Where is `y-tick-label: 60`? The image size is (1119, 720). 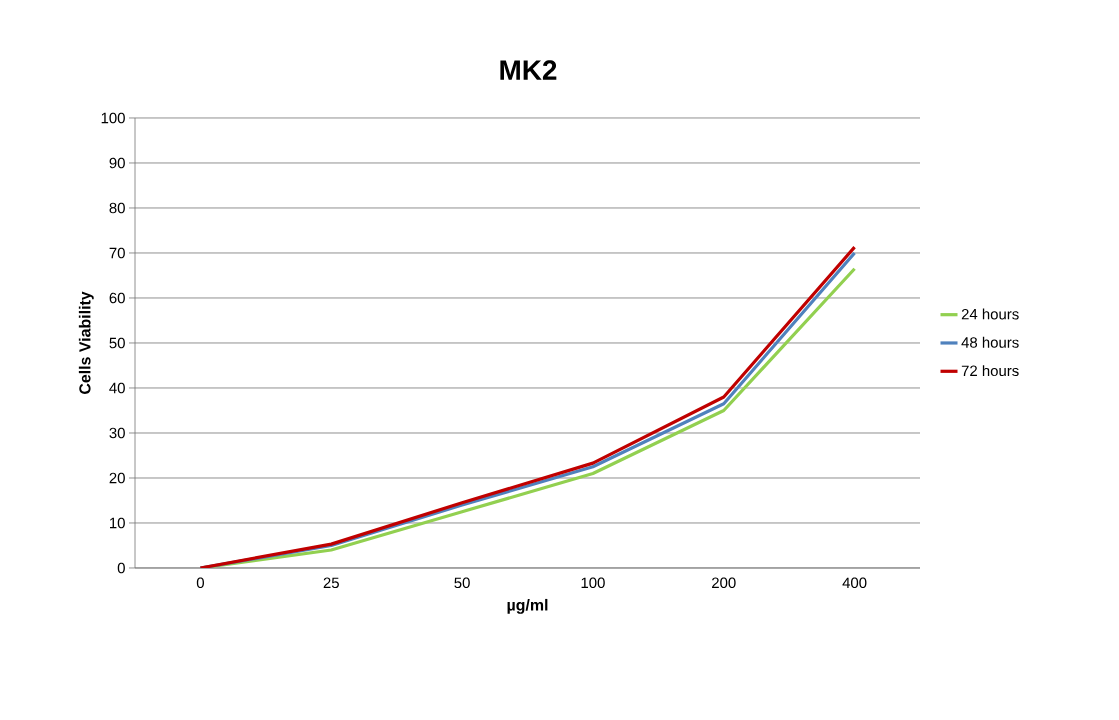
y-tick-label: 60 is located at coordinates (117, 298).